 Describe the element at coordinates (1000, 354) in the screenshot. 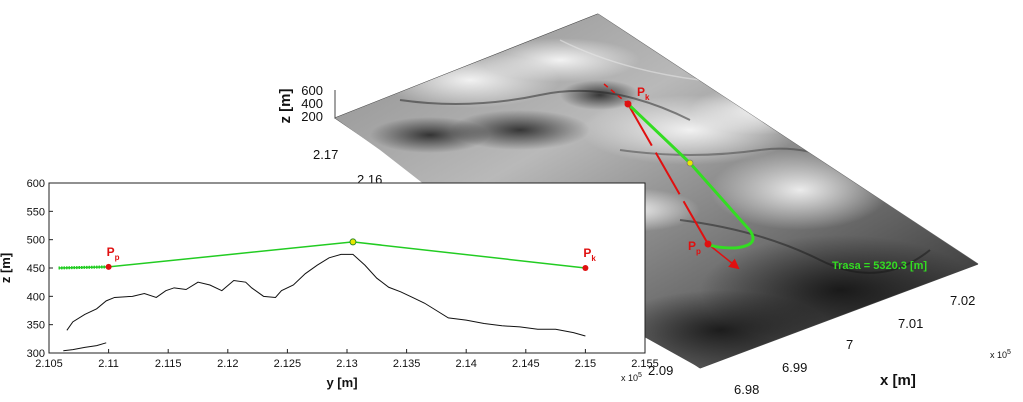

I see `x-exponent-3d: x 105` at that location.